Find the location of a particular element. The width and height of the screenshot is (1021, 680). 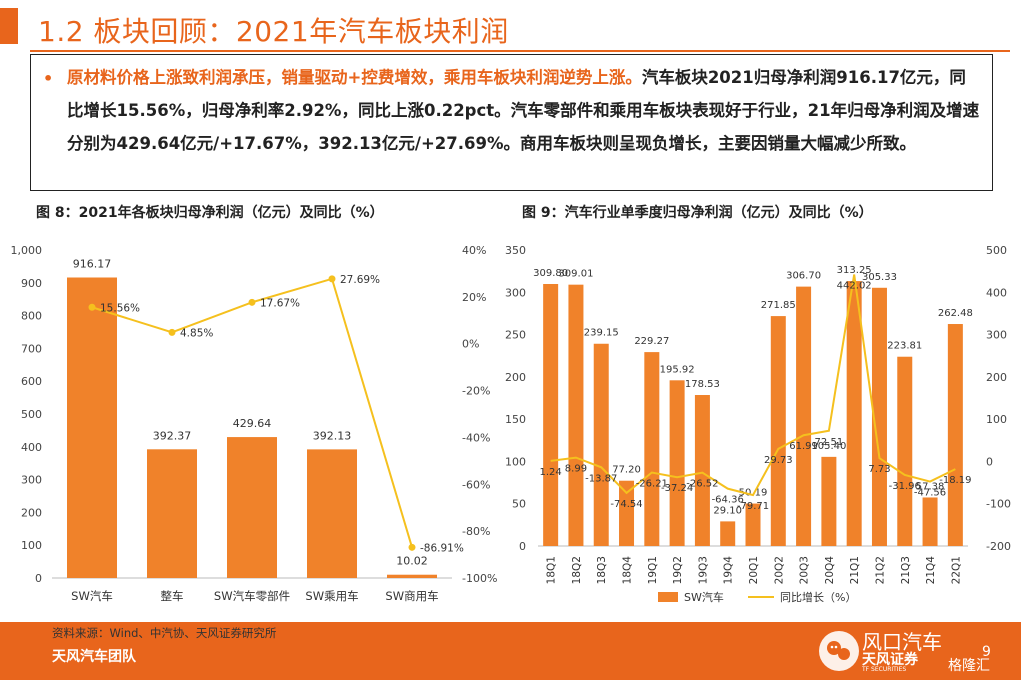

bar-value-label: 305.33 is located at coordinates (879, 277).